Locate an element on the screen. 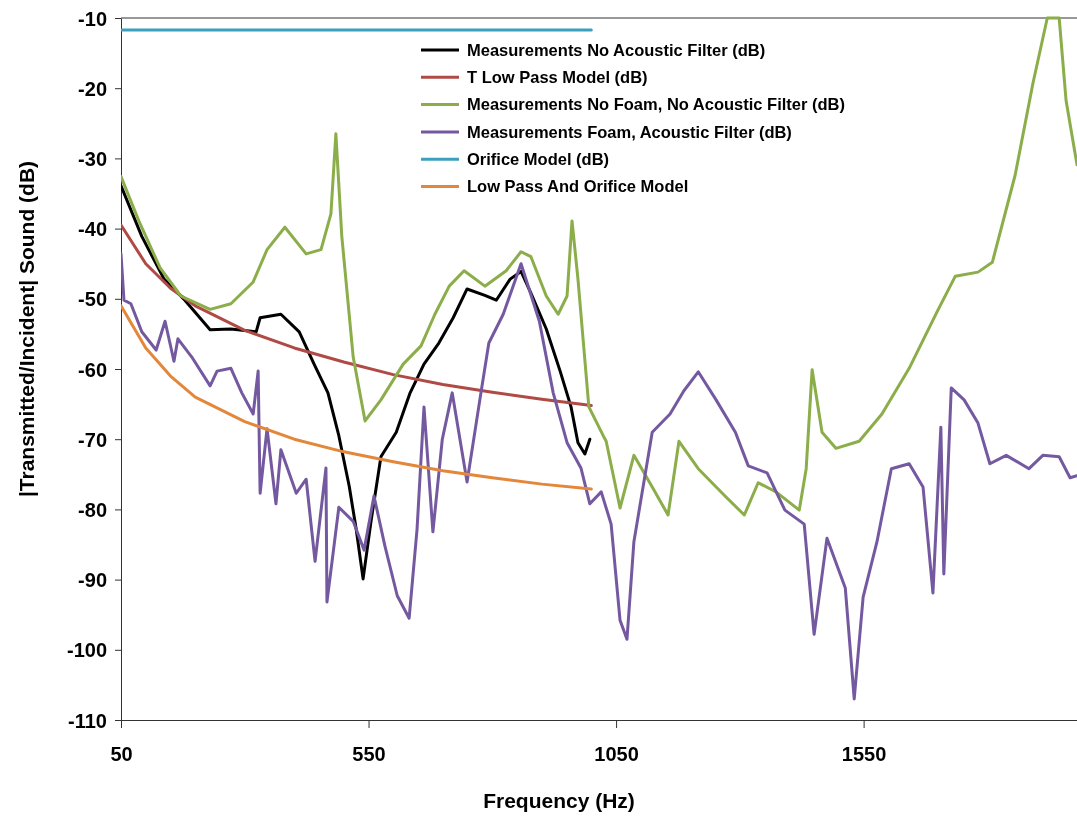  y-tick-label: -80 is located at coordinates (92, 509).